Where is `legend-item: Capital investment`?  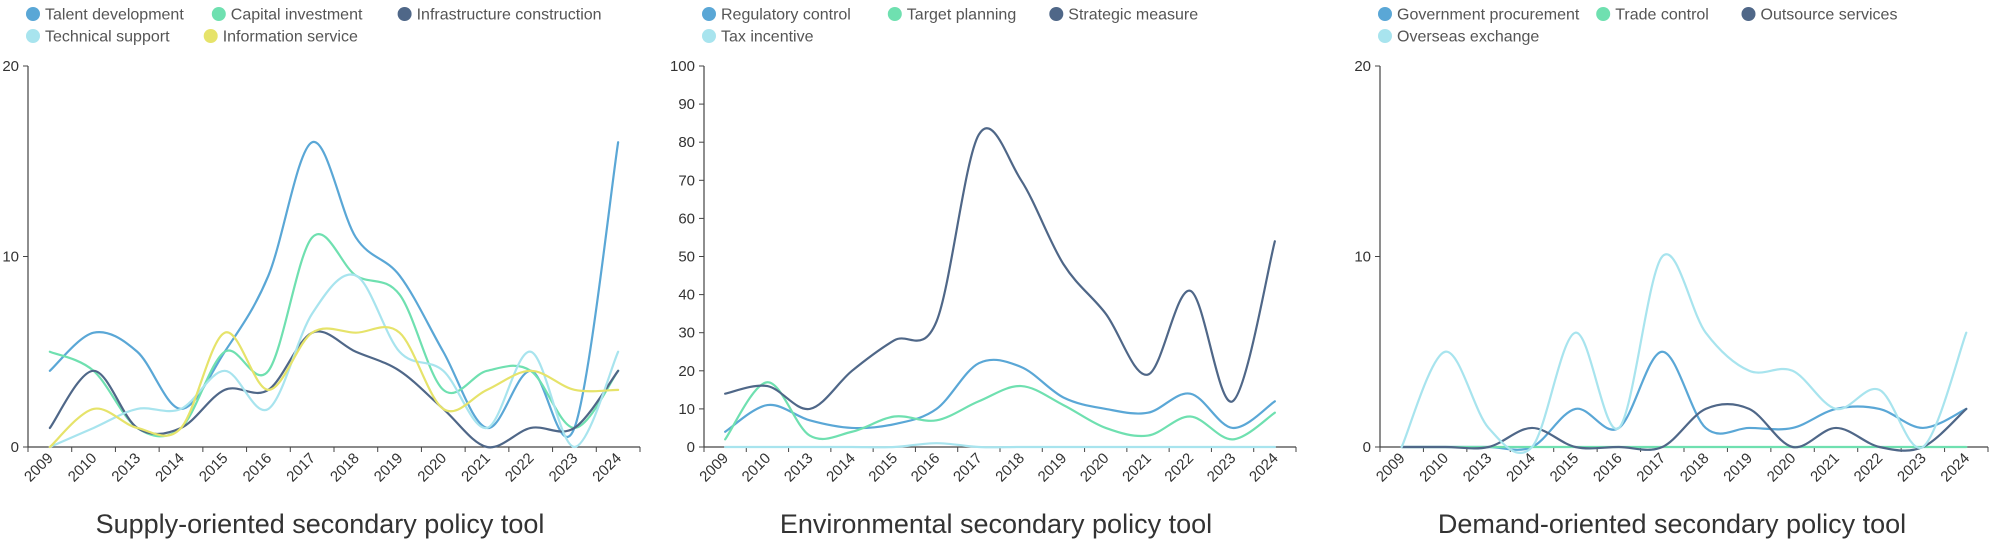
legend-item: Capital investment is located at coordinates (287, 15).